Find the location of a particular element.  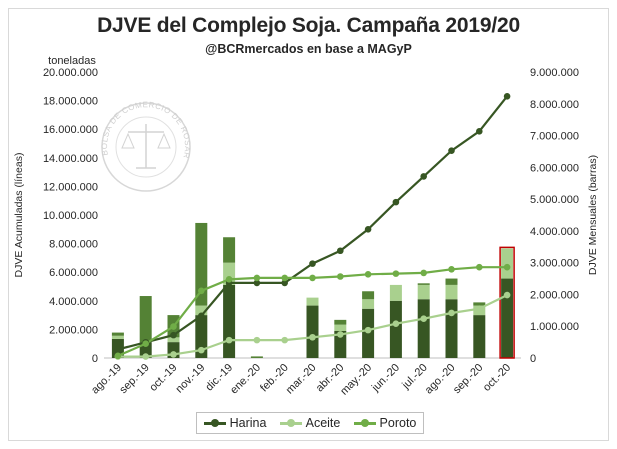

right-tick-label: 6.000.000 is located at coordinates (554, 168).